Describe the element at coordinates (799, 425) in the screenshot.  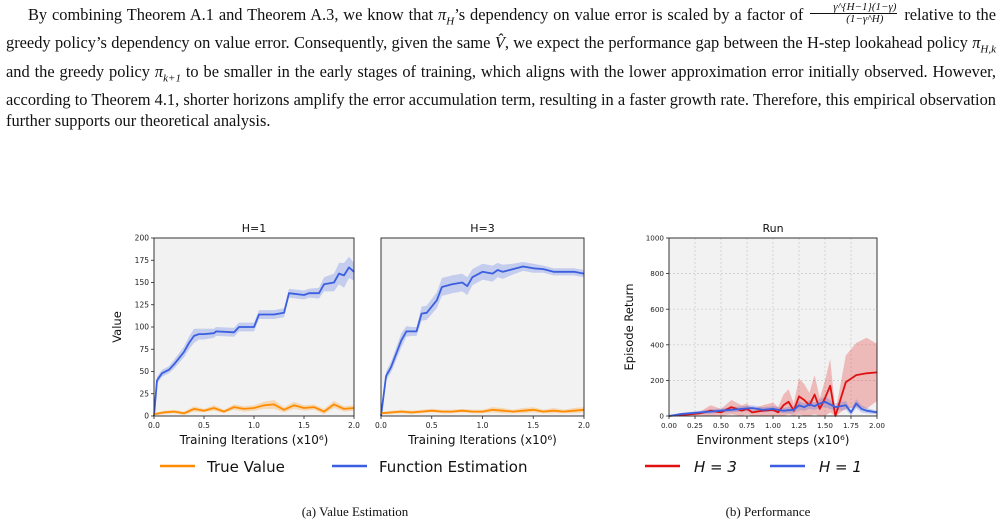
I see `x-tick-label: 1.25` at that location.